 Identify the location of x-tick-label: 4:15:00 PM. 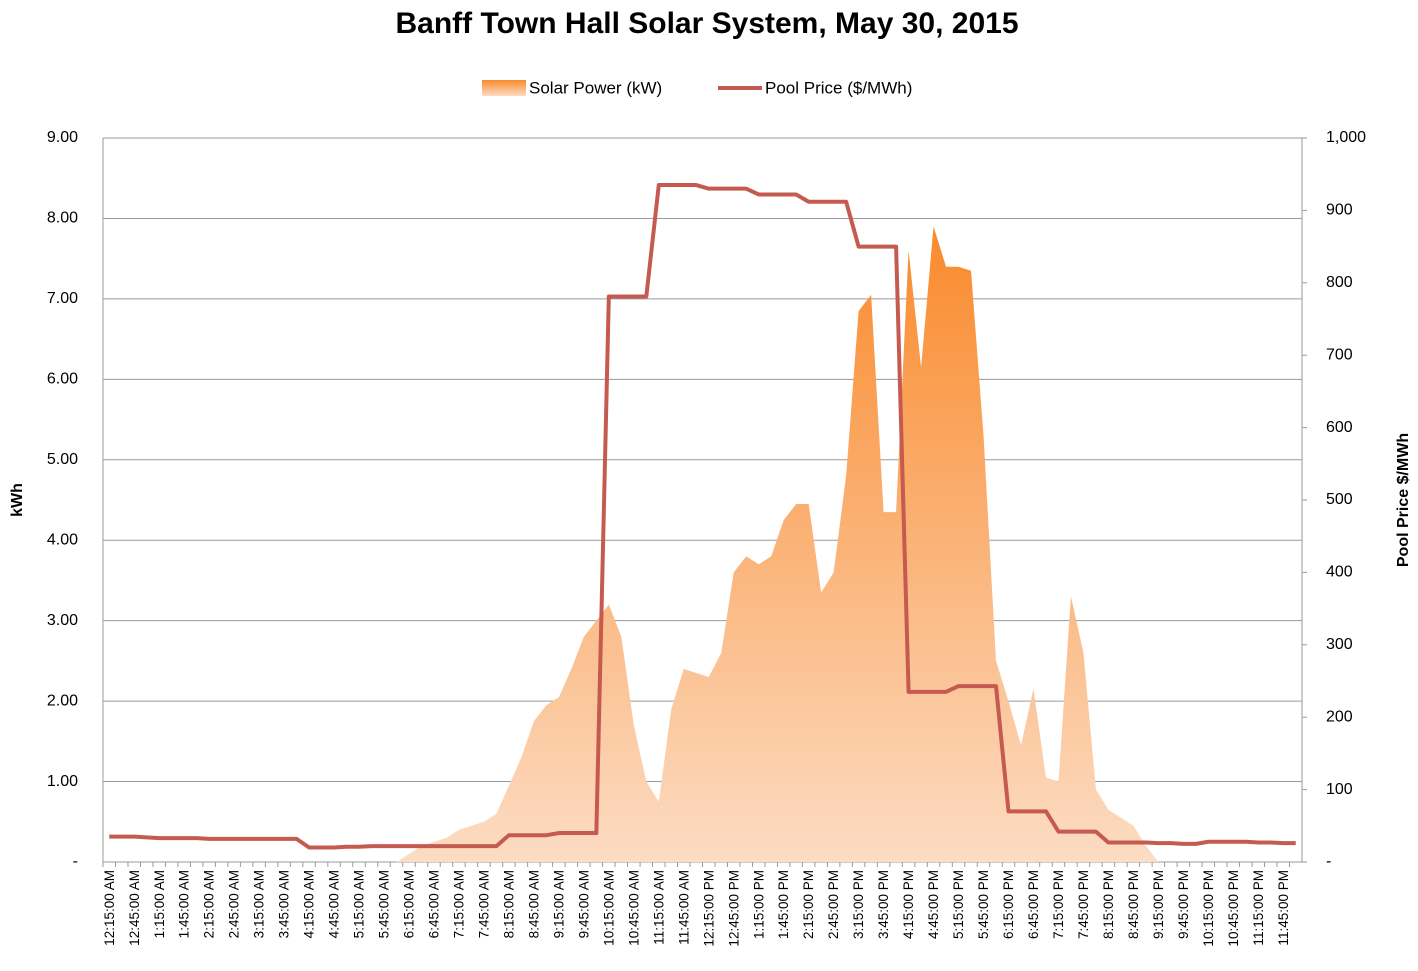
(908, 904).